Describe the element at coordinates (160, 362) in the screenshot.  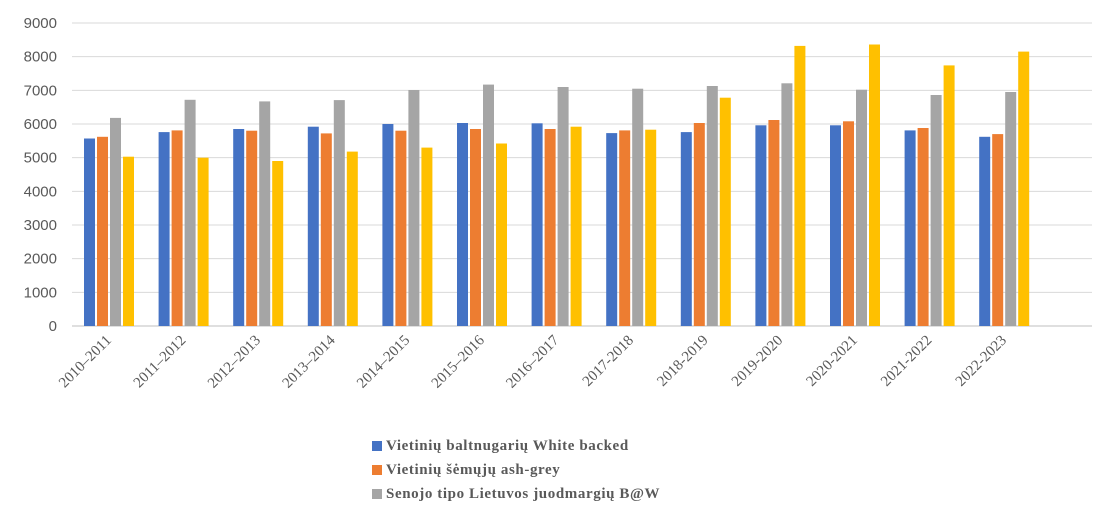
I see `x-tick-label: 2011–2012` at that location.